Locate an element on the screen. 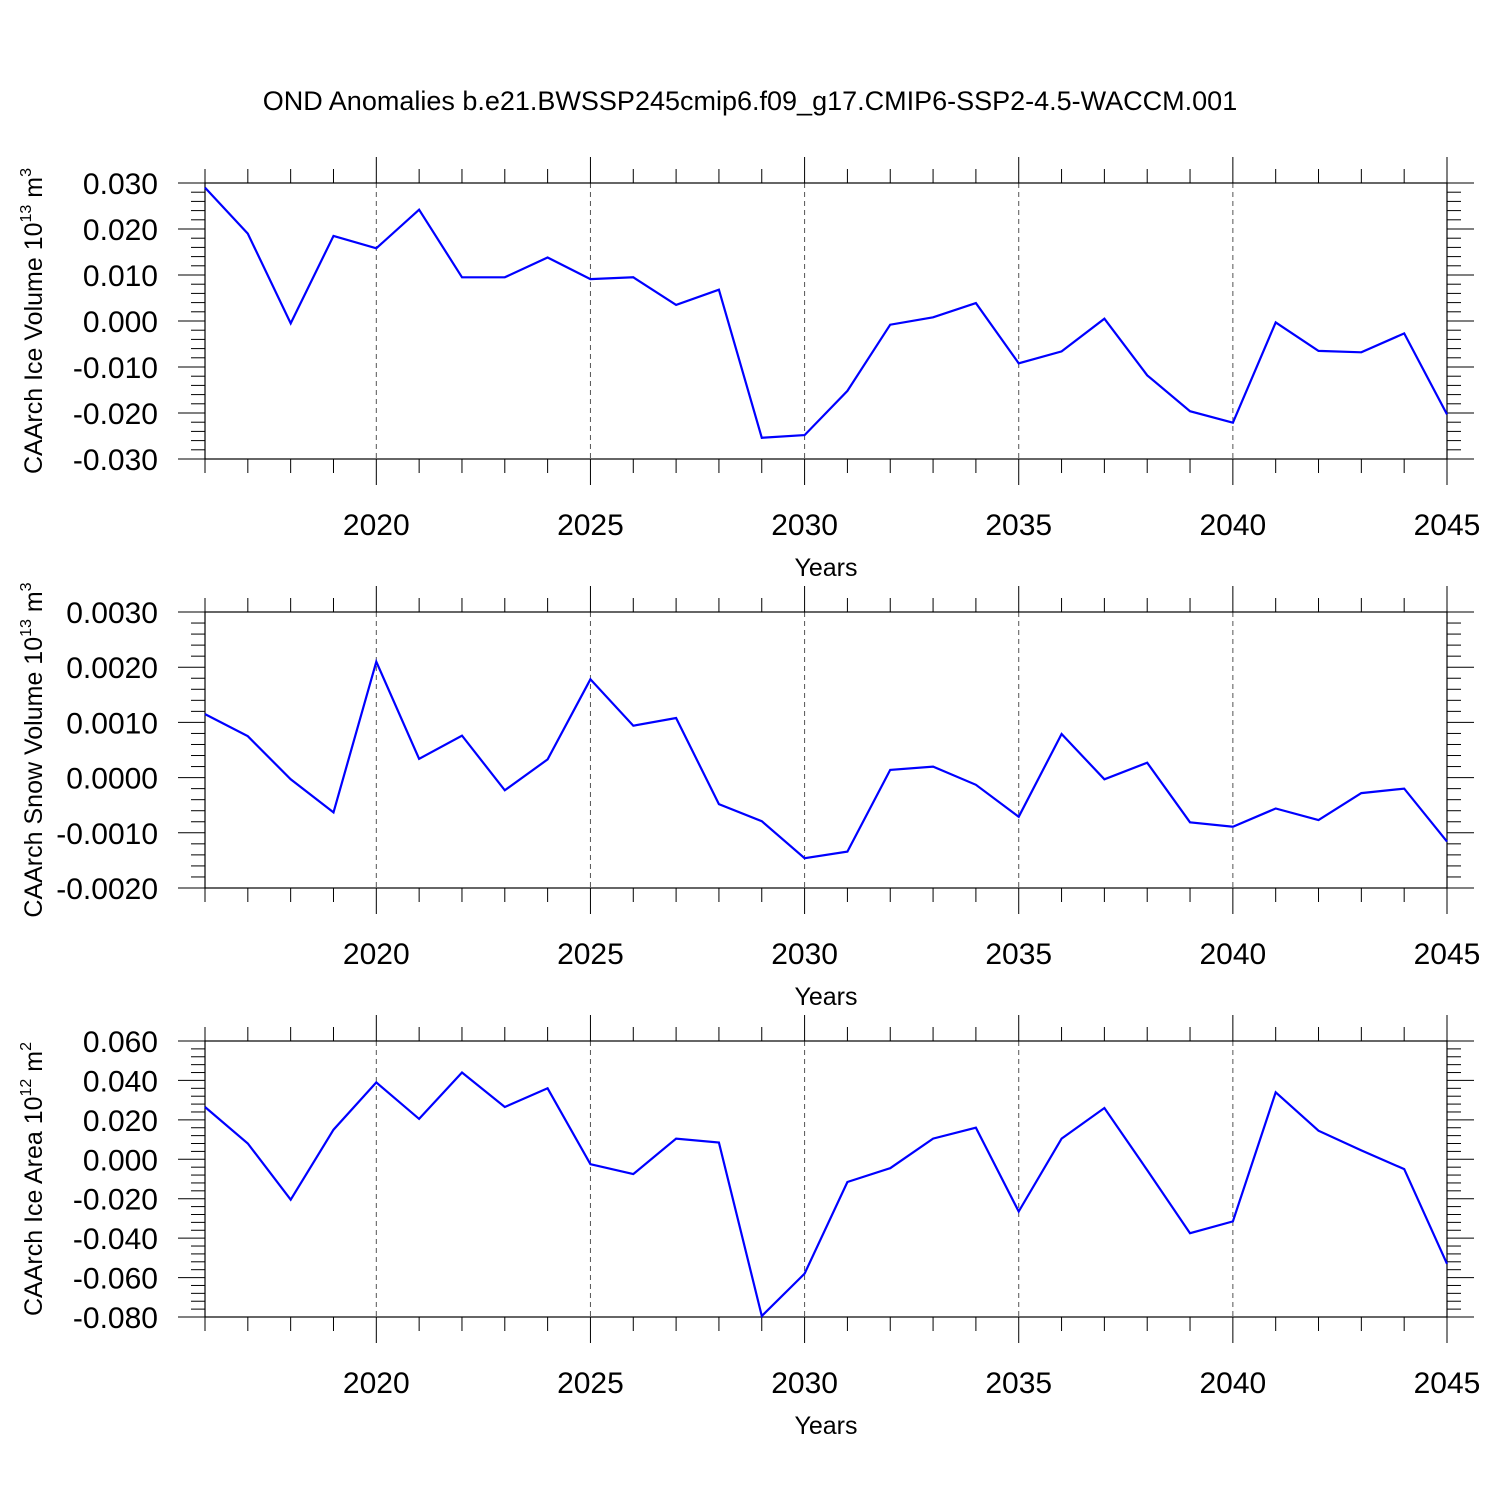  y-tick-label: 0.040 is located at coordinates (120, 1081).